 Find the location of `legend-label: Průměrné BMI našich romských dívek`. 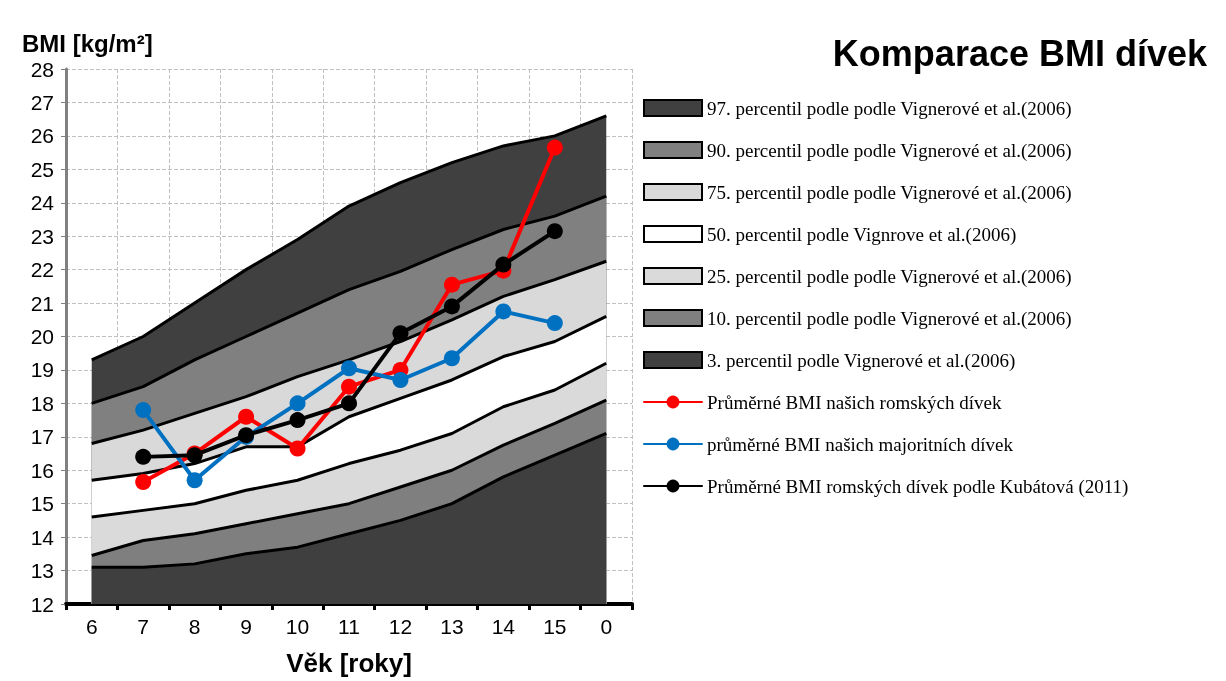

legend-label: Průměrné BMI našich romských dívek is located at coordinates (854, 402).